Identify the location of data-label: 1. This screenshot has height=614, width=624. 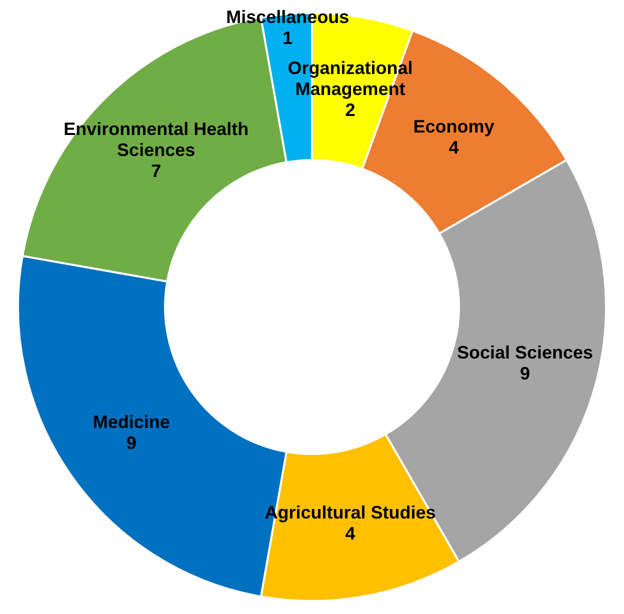
(287, 38).